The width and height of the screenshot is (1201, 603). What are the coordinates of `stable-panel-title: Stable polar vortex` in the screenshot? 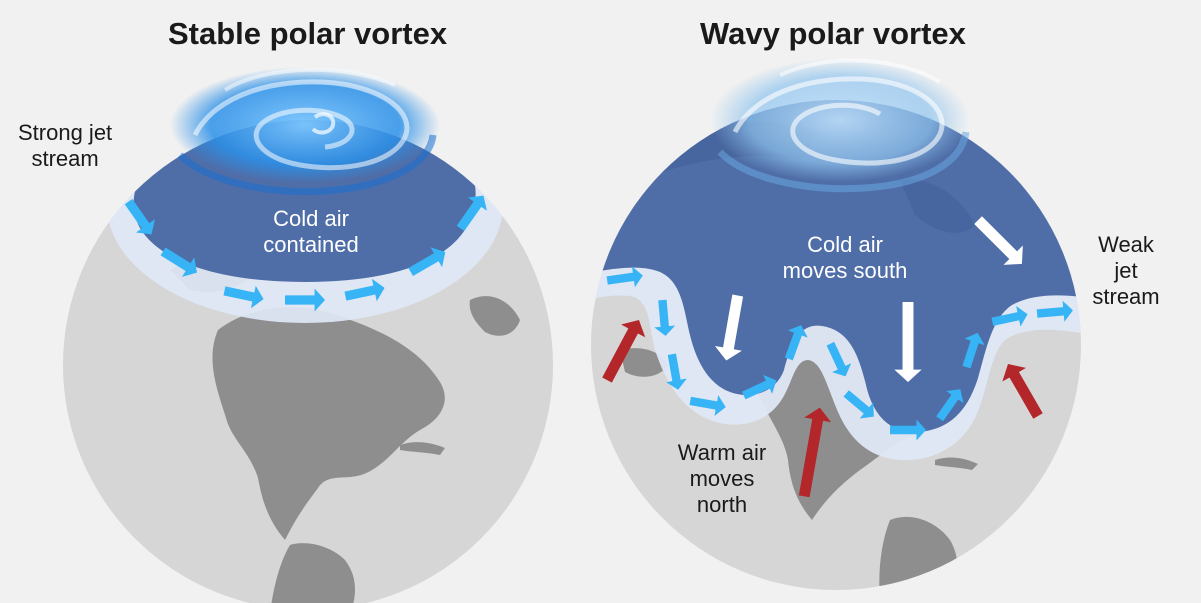 It's located at (308, 33).